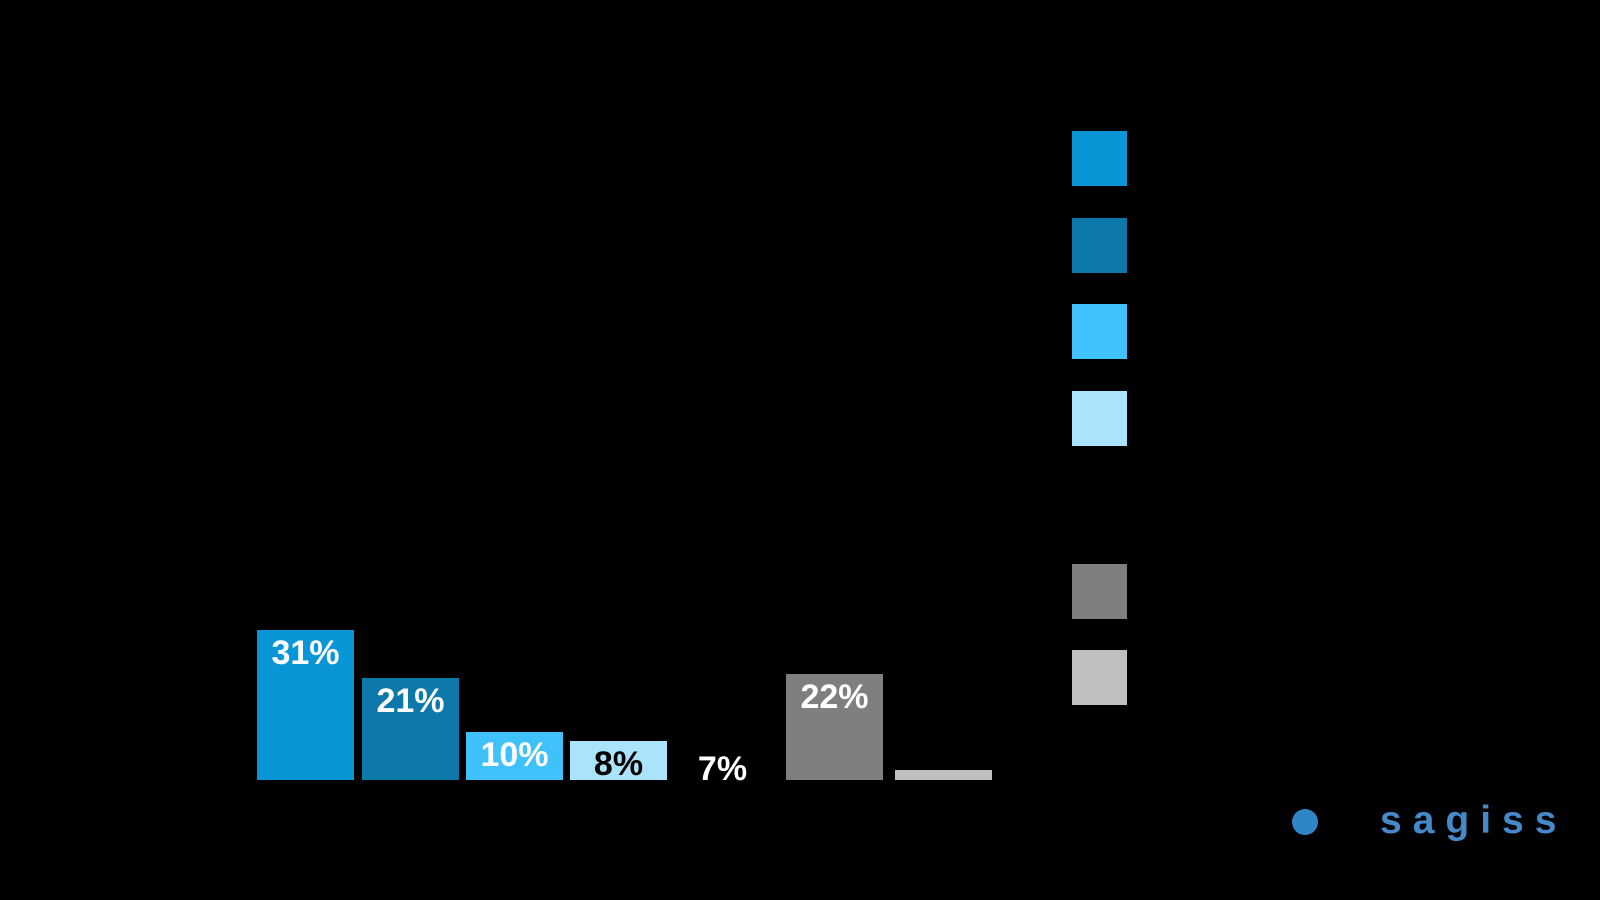  I want to click on bar-value-label: 8%, so click(618, 764).